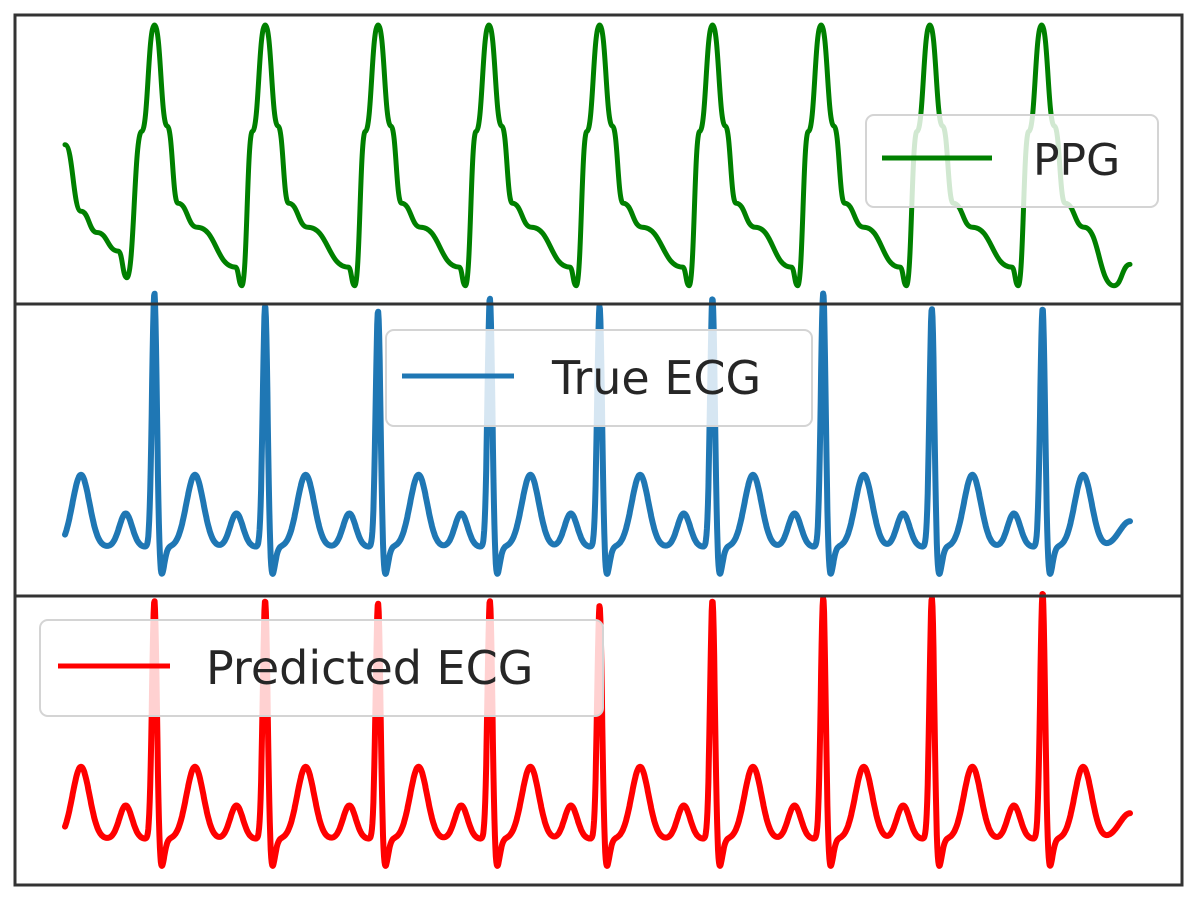 The width and height of the screenshot is (1196, 901). I want to click on true-ecg-legend: True ECG, so click(599, 378).